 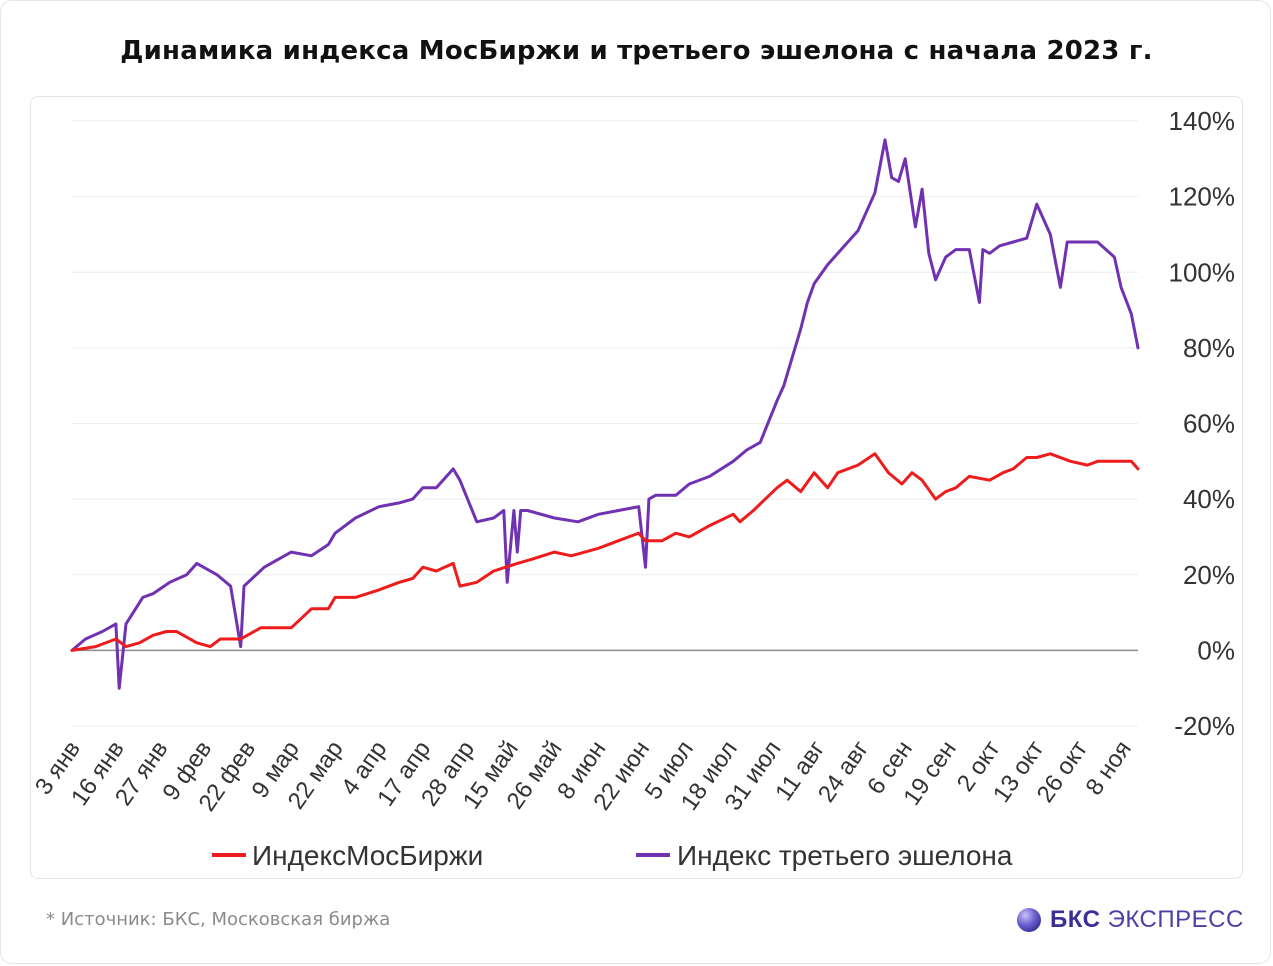 I want to click on legend: ИндексМосБиржи Индекс третьего эшелона, so click(x=612, y=855).